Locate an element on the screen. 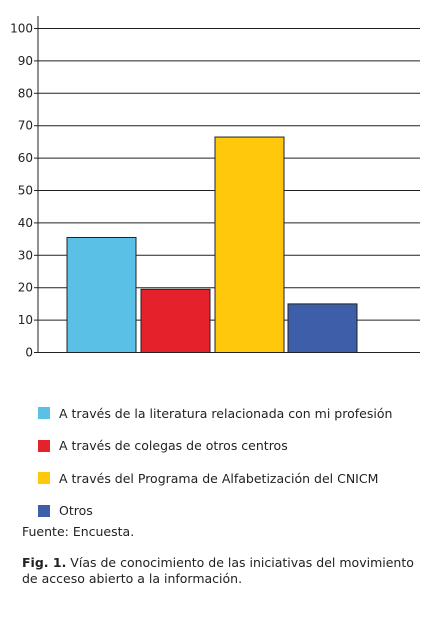 The image size is (442, 617). y-tick-label-60: 60 is located at coordinates (25, 158).